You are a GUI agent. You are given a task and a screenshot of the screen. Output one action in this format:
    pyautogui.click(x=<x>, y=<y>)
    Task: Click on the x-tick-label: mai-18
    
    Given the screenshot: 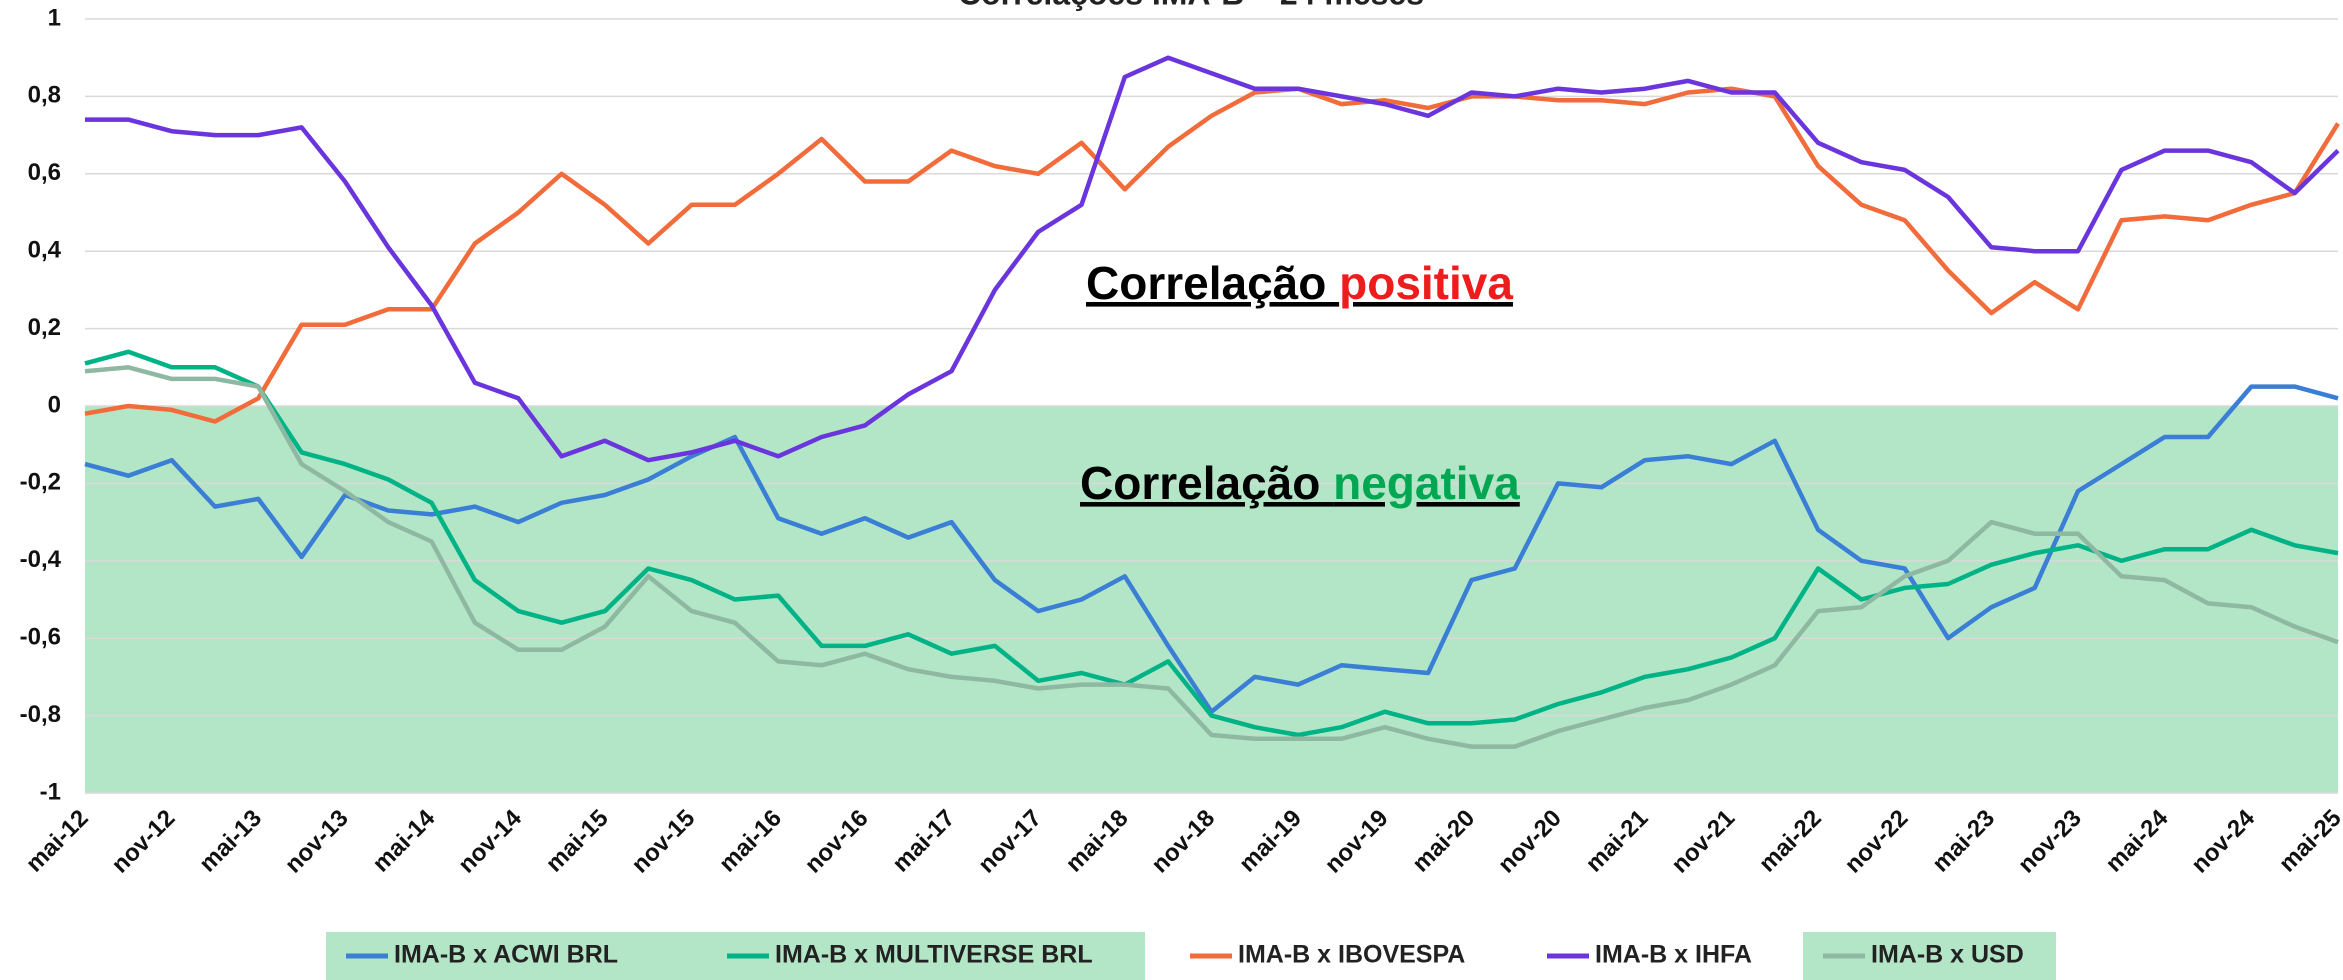 What is the action you would take?
    pyautogui.click(x=1097, y=841)
    